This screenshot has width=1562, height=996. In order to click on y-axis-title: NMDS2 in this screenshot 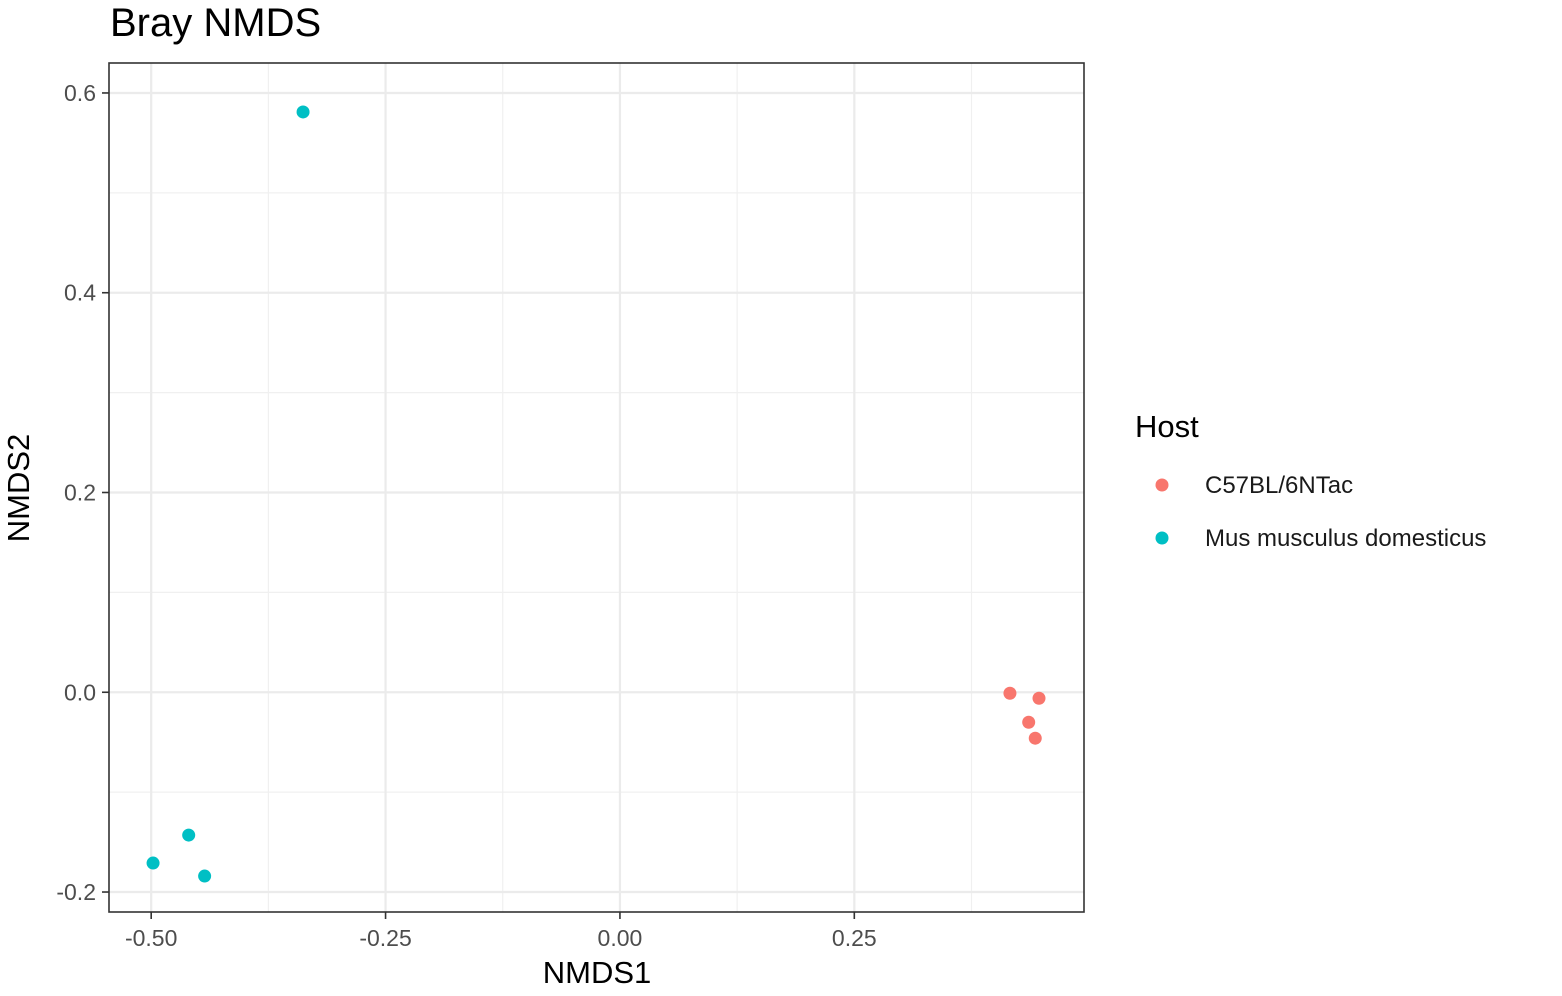, I will do `click(18, 488)`.